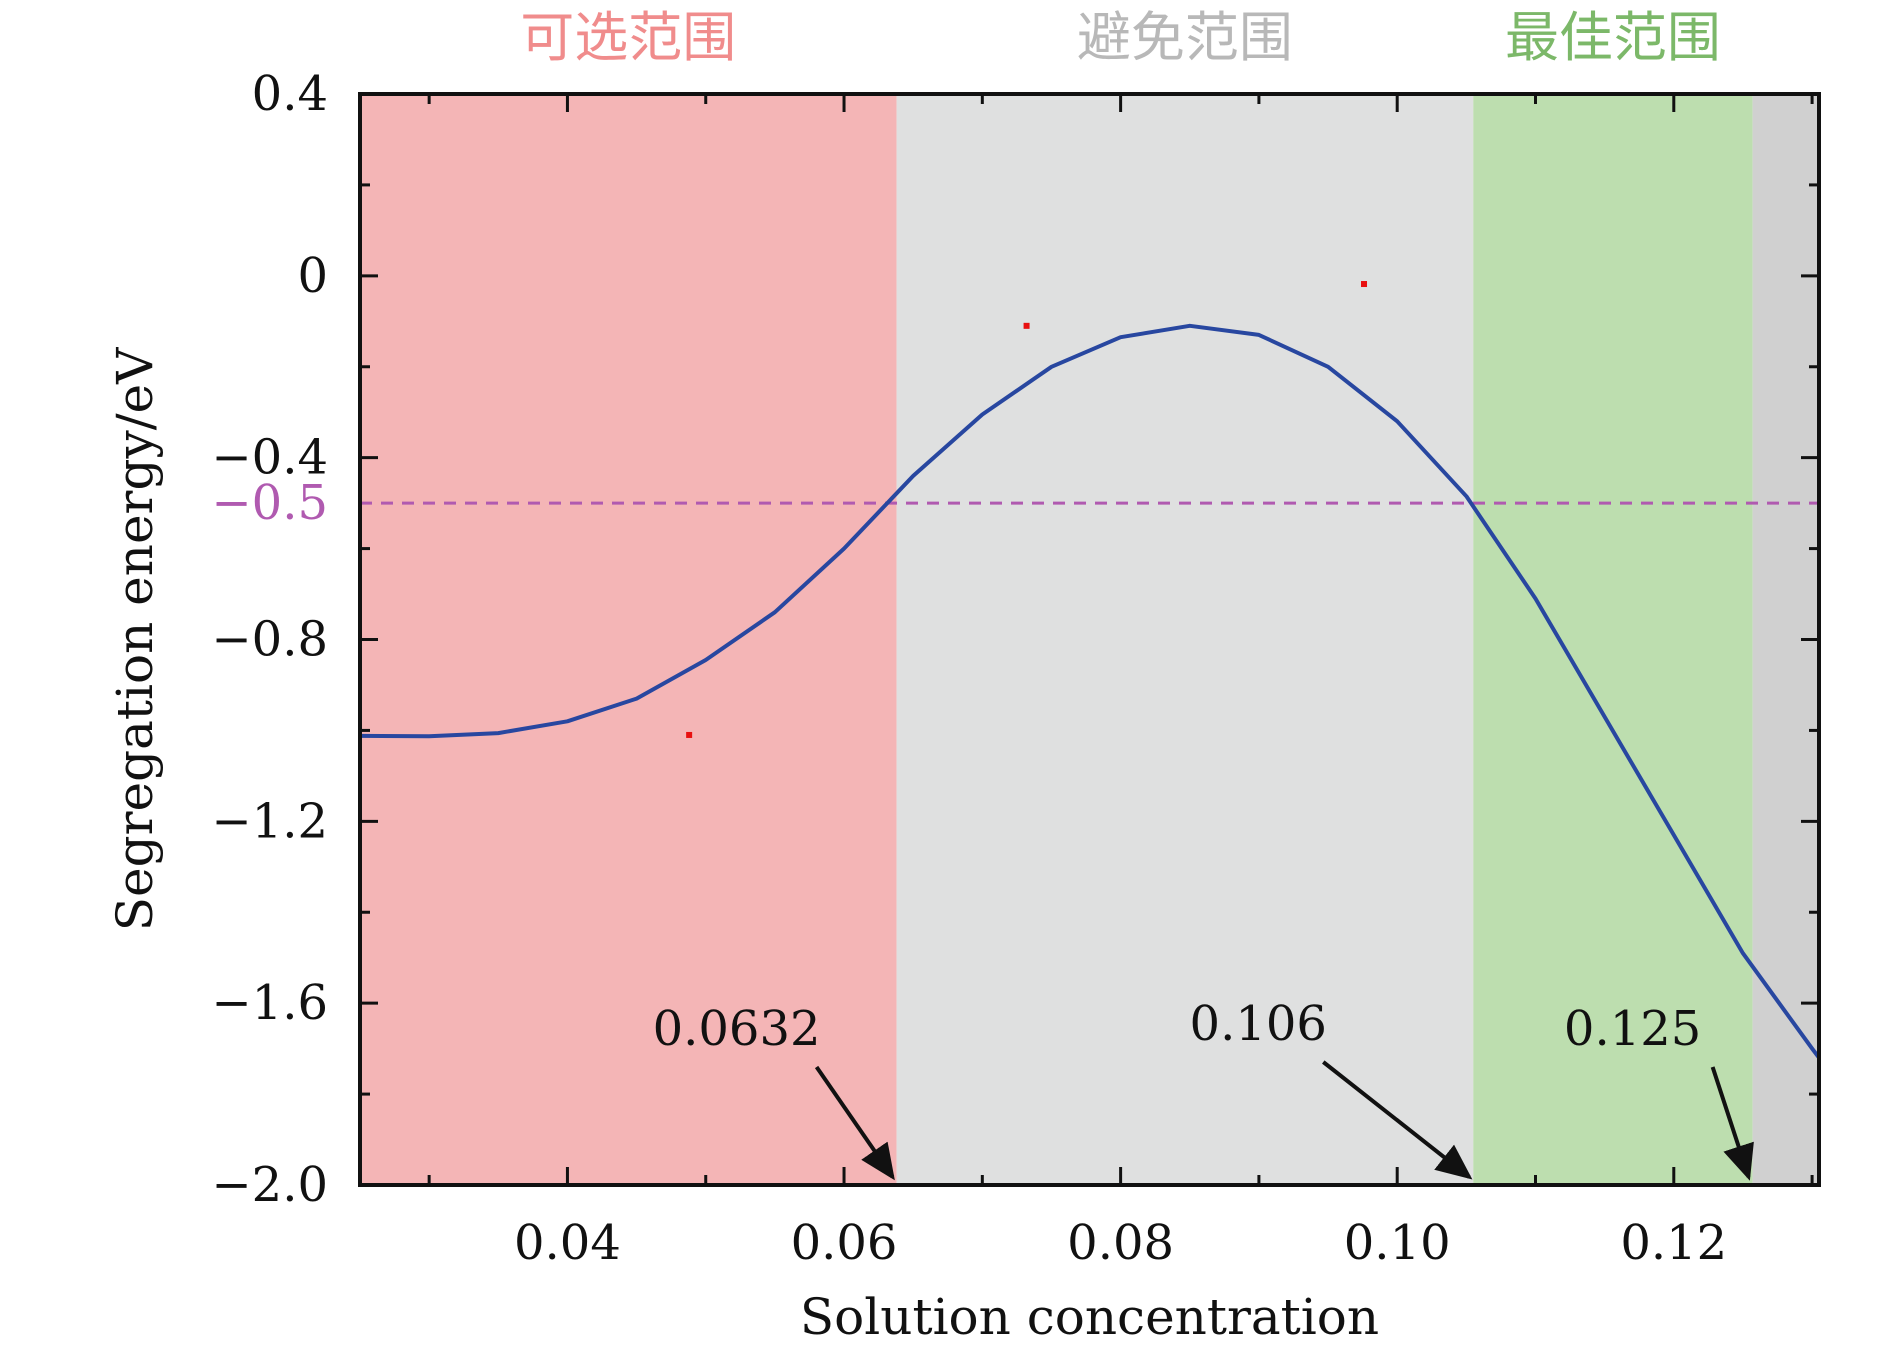  I want to click on region-label: 可选范围, so click(628, 37).